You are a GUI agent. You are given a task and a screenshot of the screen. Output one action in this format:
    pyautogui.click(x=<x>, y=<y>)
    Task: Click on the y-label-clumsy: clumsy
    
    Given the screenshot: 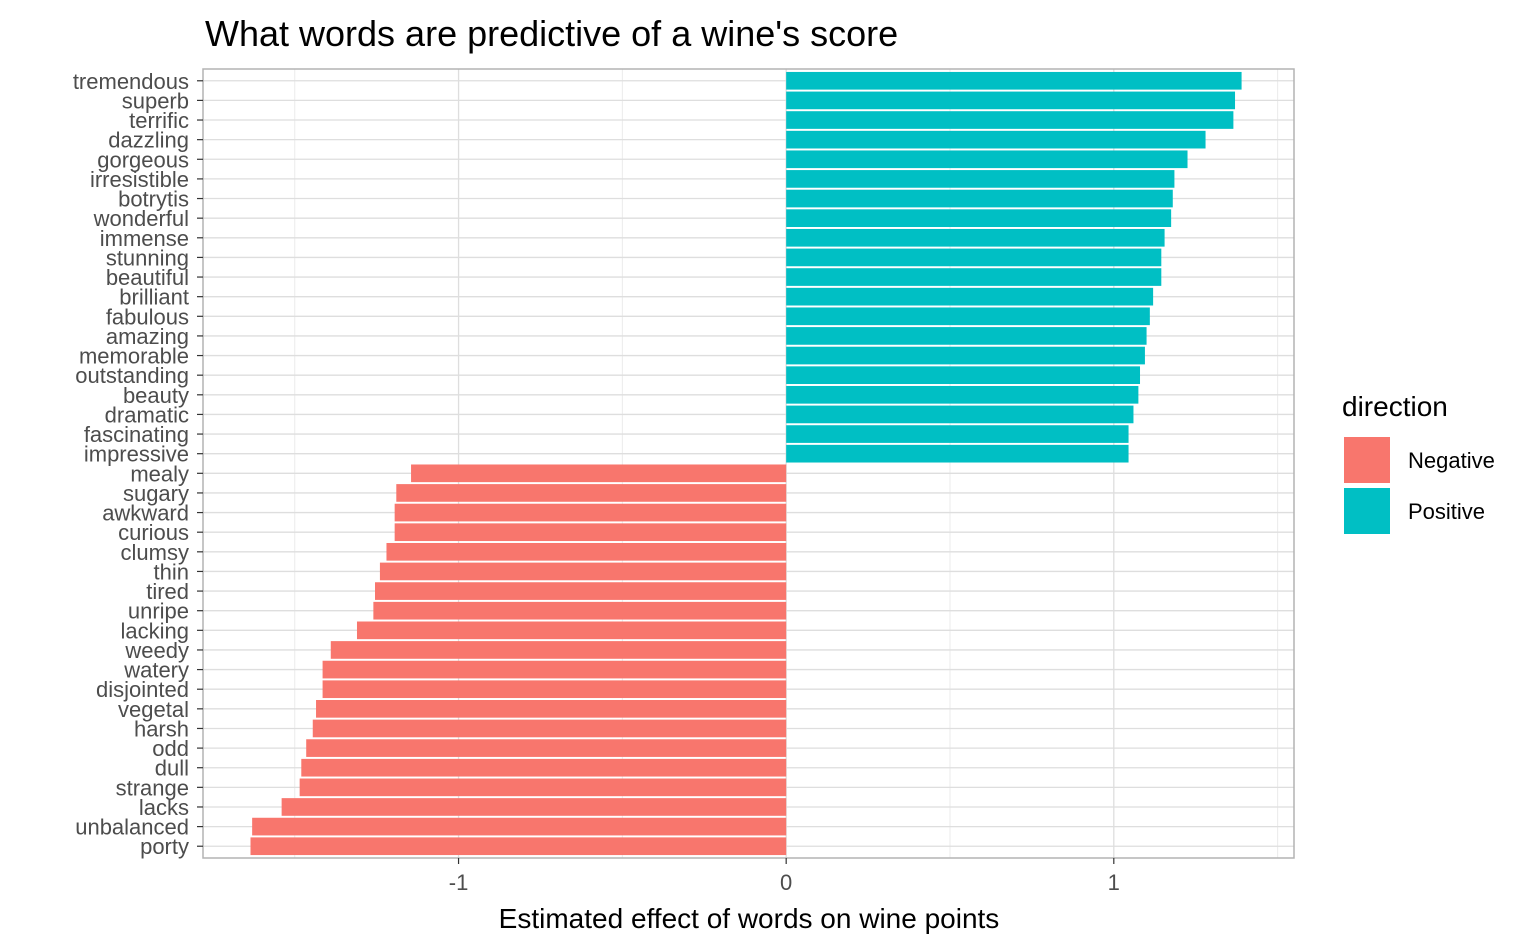 What is the action you would take?
    pyautogui.click(x=155, y=552)
    